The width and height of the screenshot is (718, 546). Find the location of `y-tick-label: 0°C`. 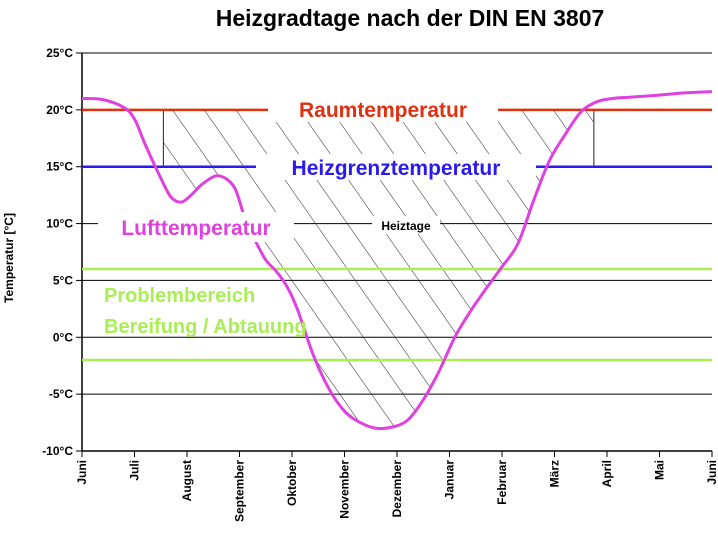

y-tick-label: 0°C is located at coordinates (63, 337).